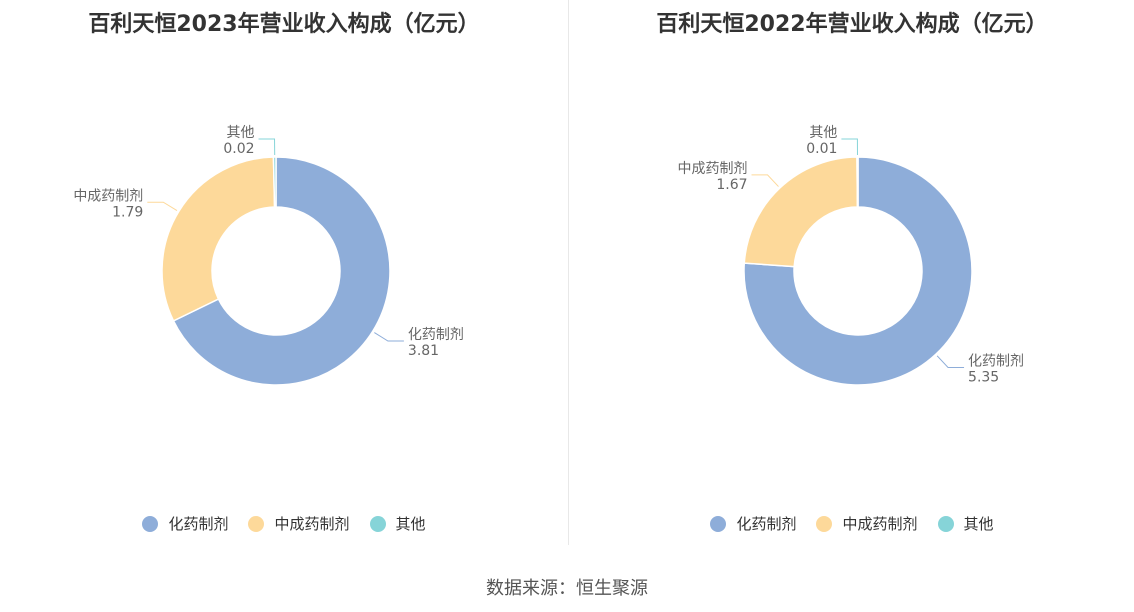  What do you see at coordinates (731, 185) in the screenshot?
I see `slice-value-label: 1.67` at bounding box center [731, 185].